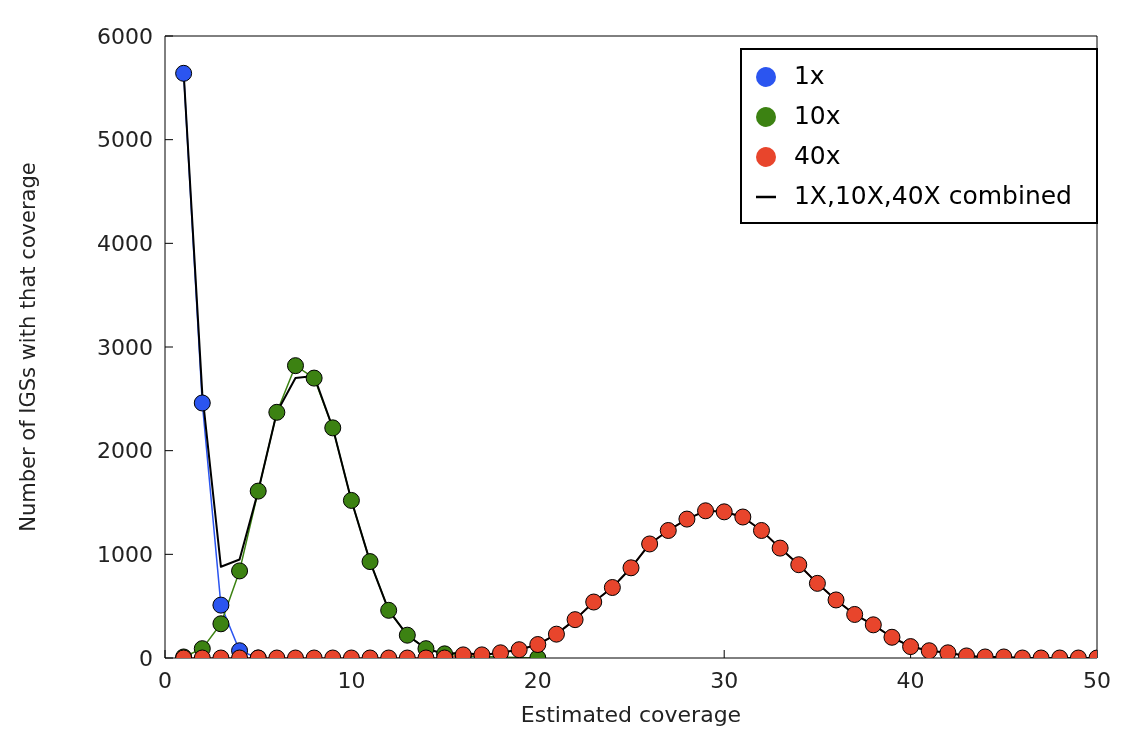 Image resolution: width=1136 pixels, height=747 pixels. I want to click on x-tick-label: 10, so click(351, 680).